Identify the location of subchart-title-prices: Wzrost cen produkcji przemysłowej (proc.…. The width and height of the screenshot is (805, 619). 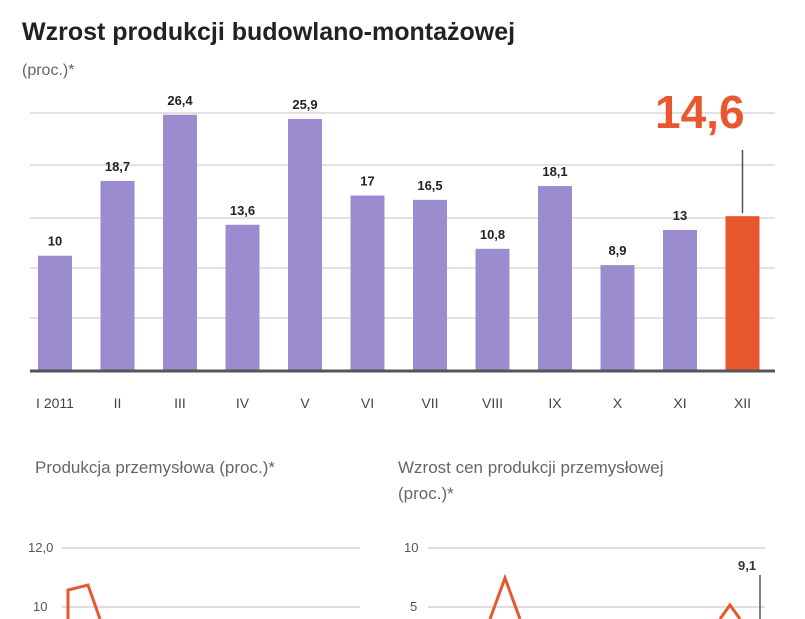
(531, 480).